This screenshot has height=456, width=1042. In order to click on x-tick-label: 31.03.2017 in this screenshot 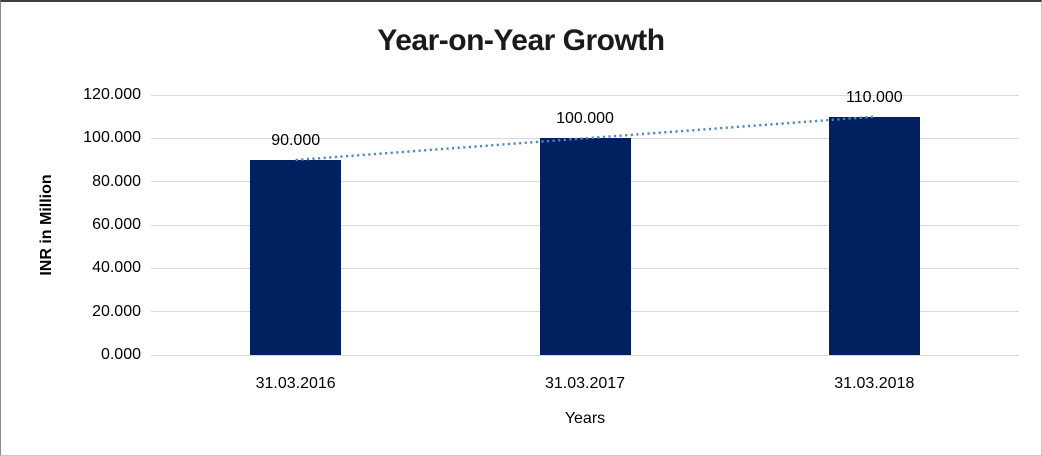, I will do `click(585, 383)`.